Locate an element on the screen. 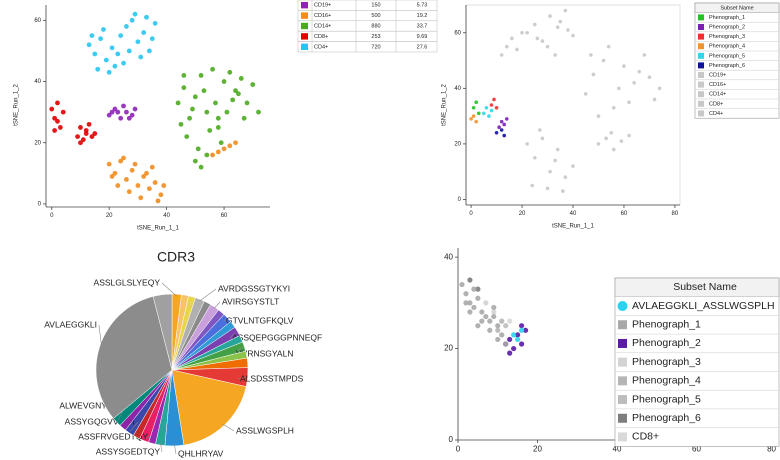 The height and width of the screenshot is (460, 780). slice-label: ASSLWGSPLH is located at coordinates (265, 430).